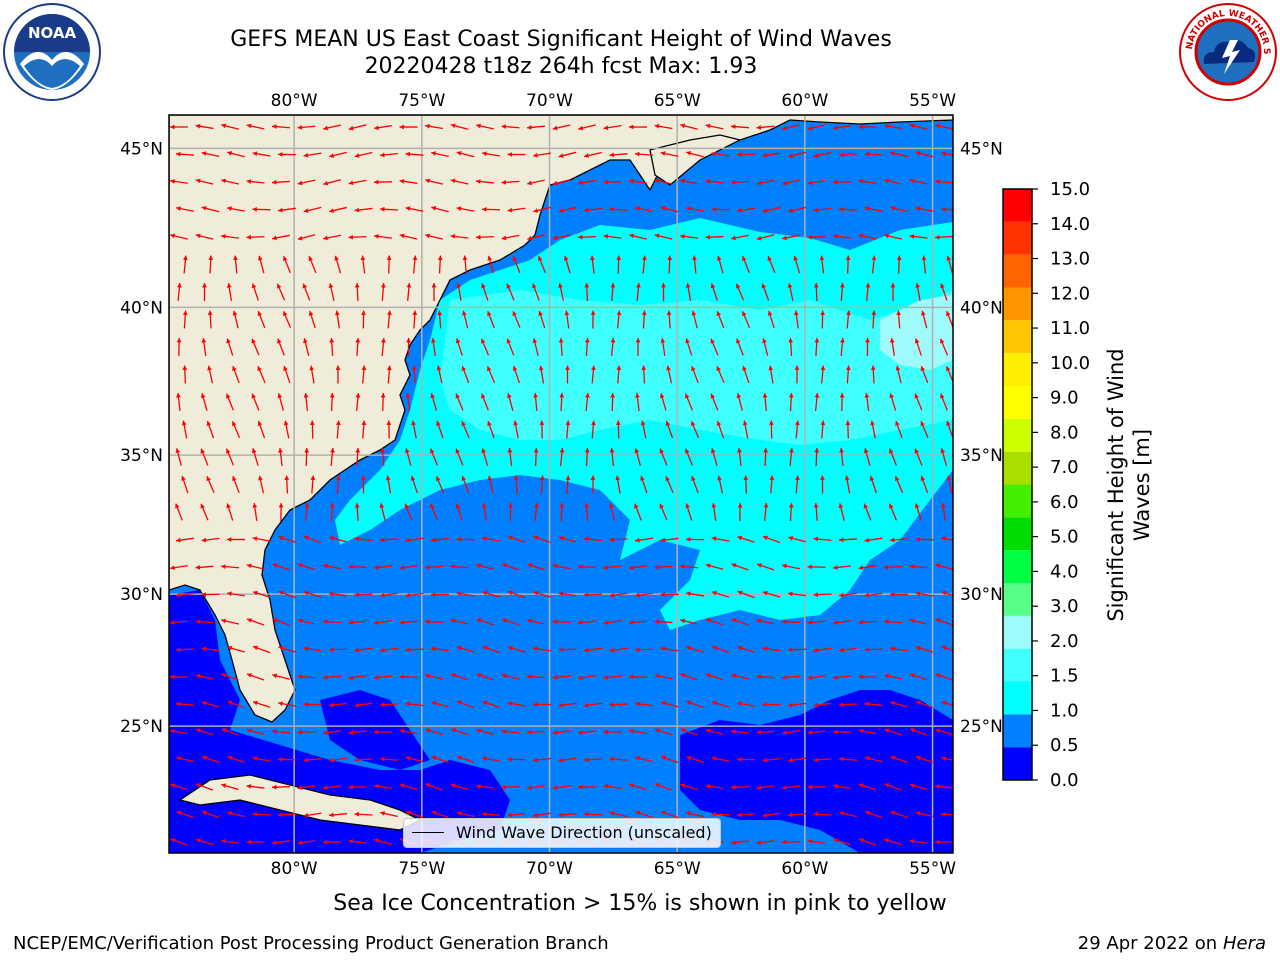 This screenshot has width=1280, height=960. I want to click on colorbar-tick-label-9: 7.0, so click(1064, 467).